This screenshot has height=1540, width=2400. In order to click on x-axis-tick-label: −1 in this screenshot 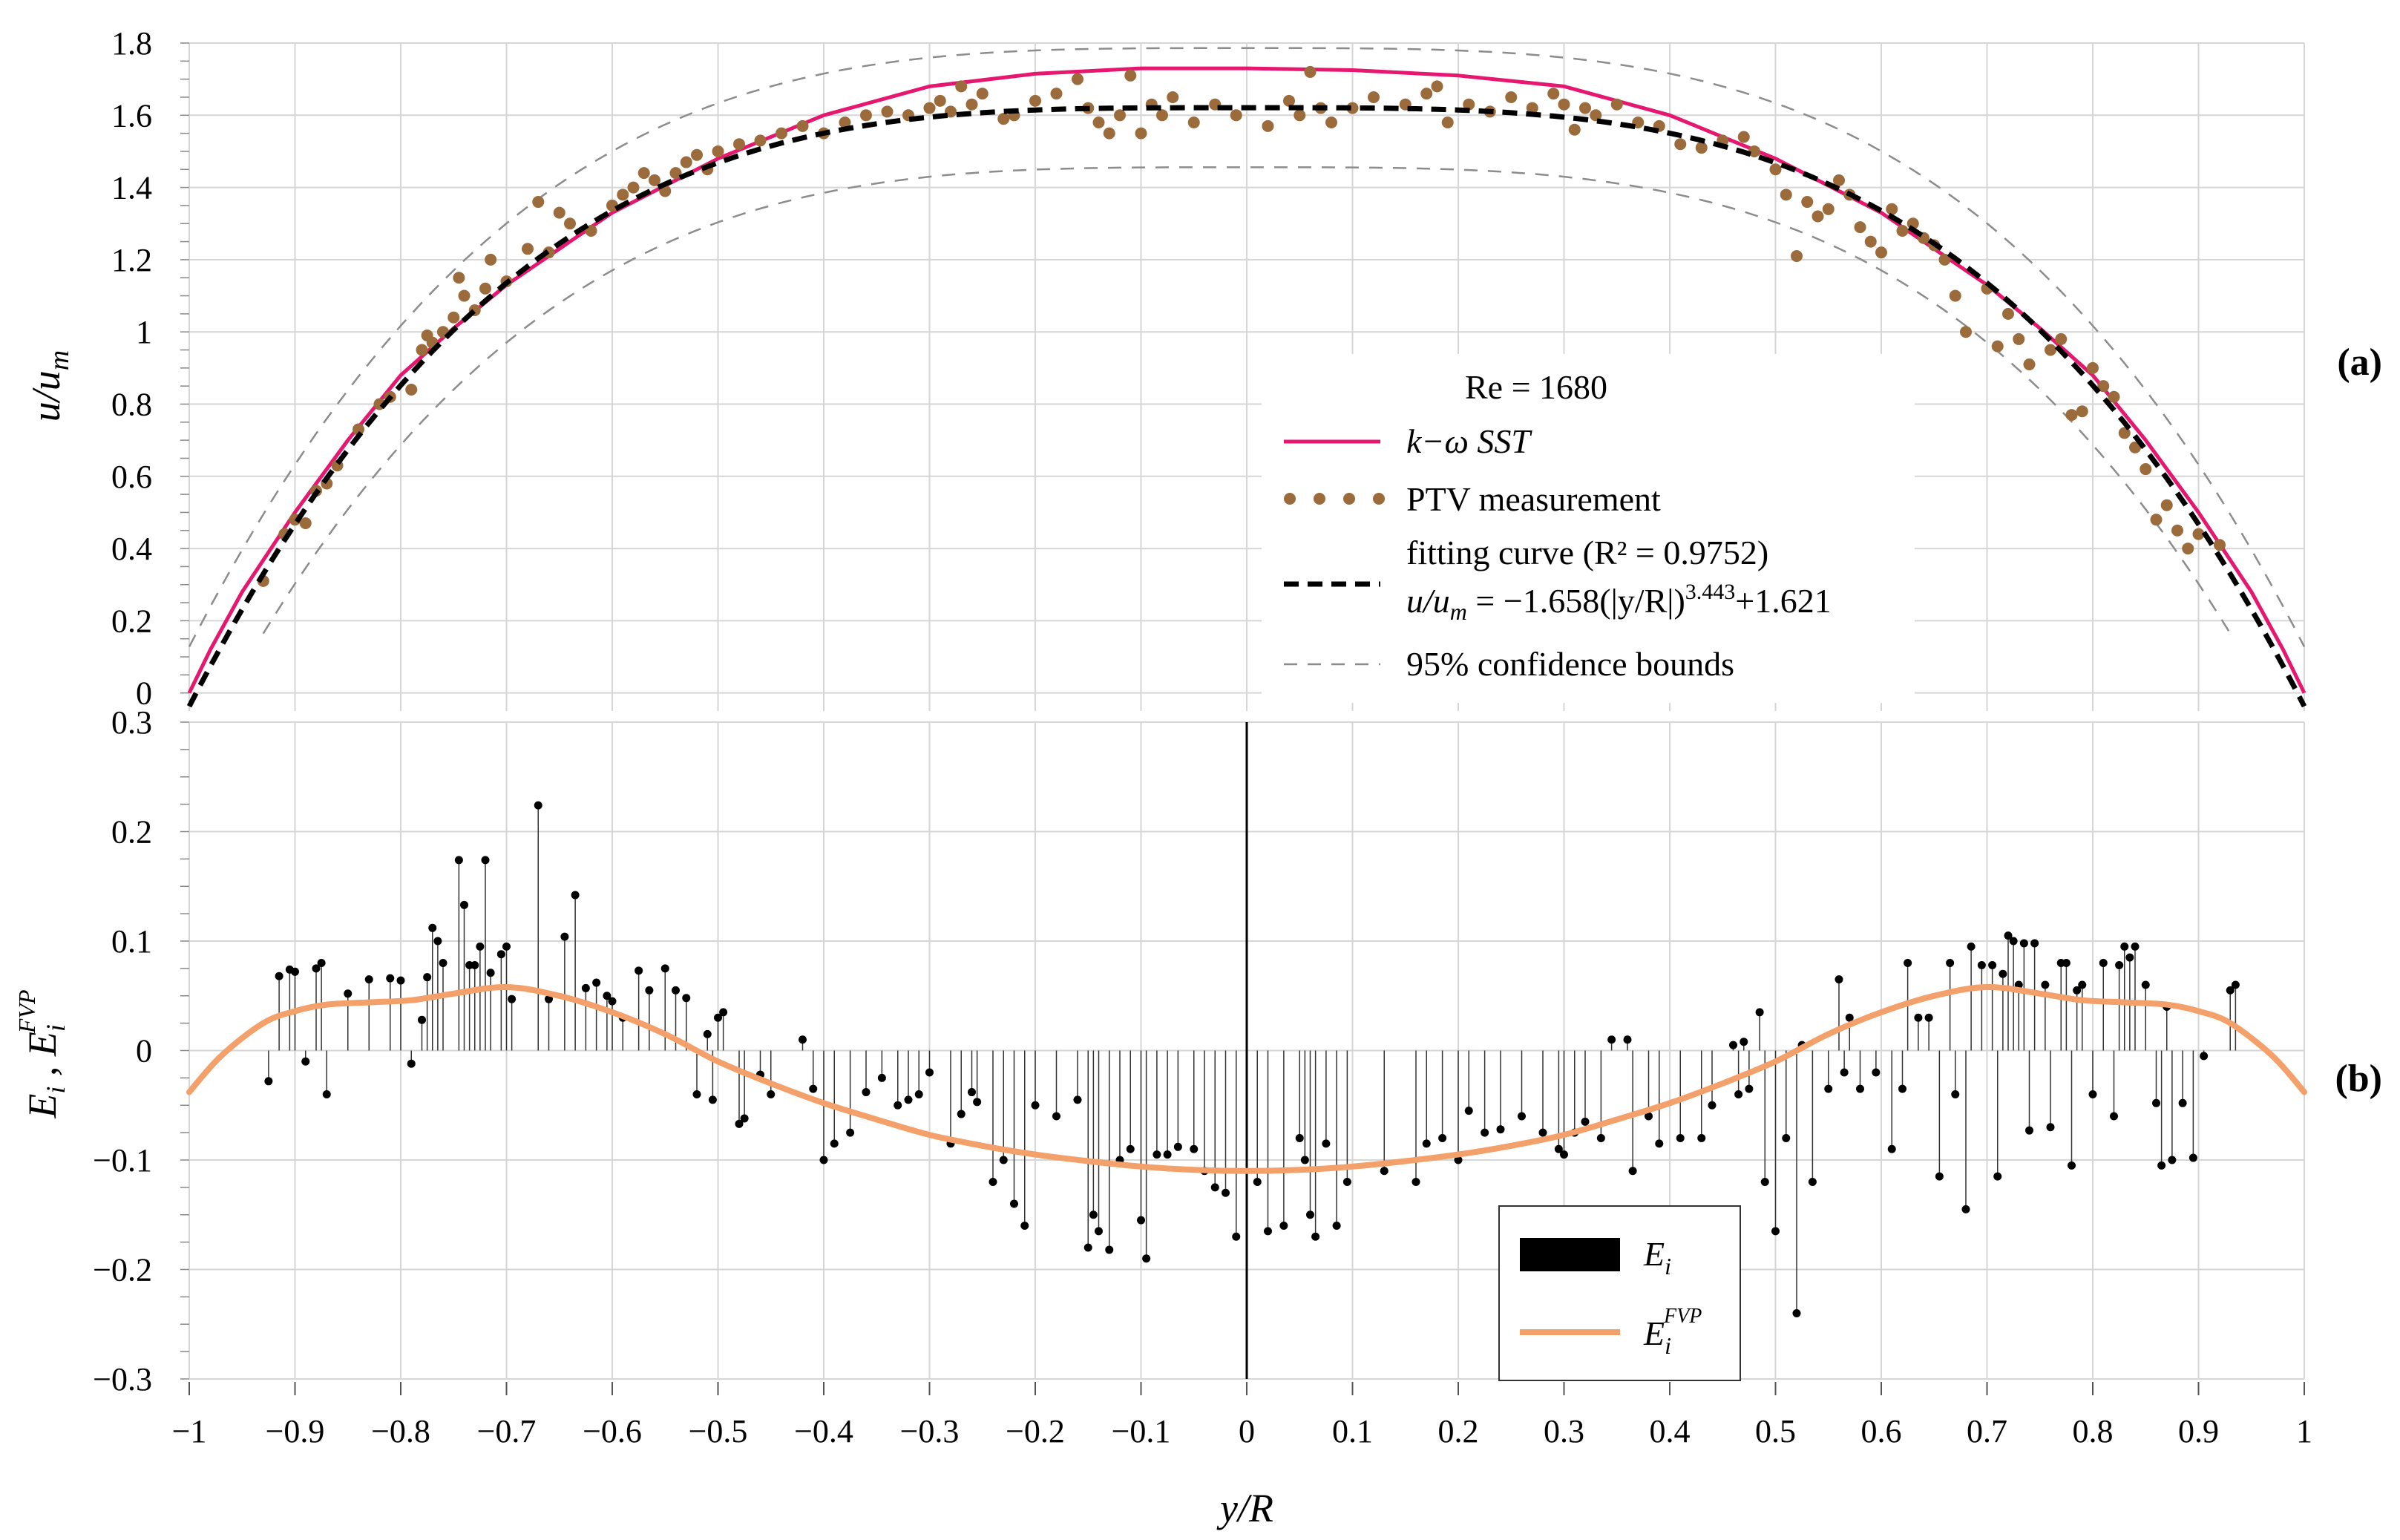, I will do `click(189, 1431)`.